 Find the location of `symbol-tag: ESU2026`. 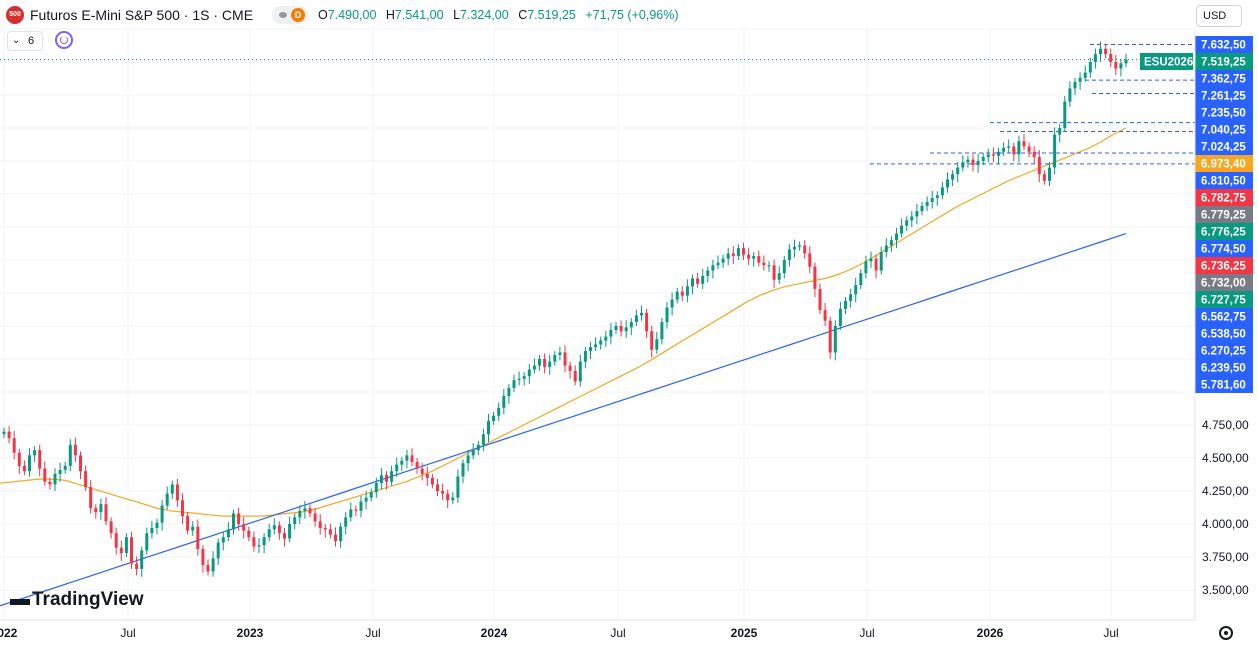

symbol-tag: ESU2026 is located at coordinates (1166, 61).